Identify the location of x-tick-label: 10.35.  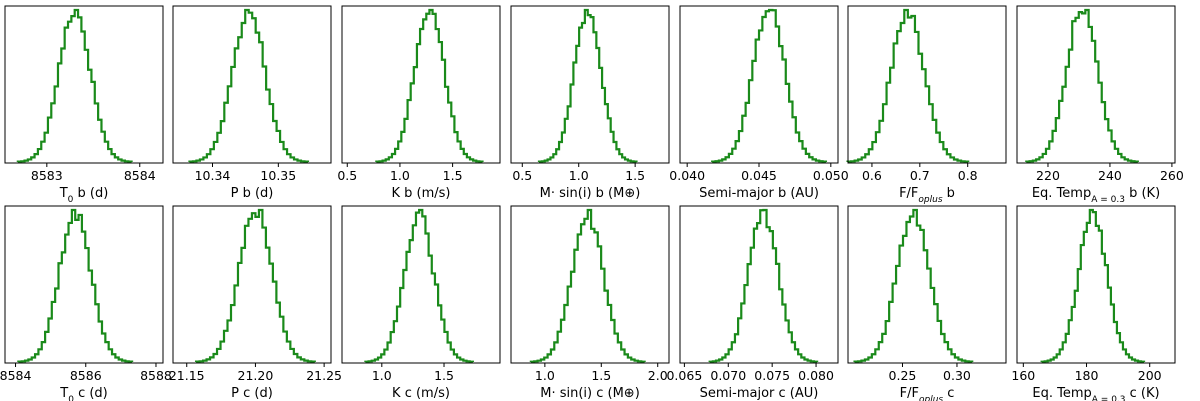
(278, 175).